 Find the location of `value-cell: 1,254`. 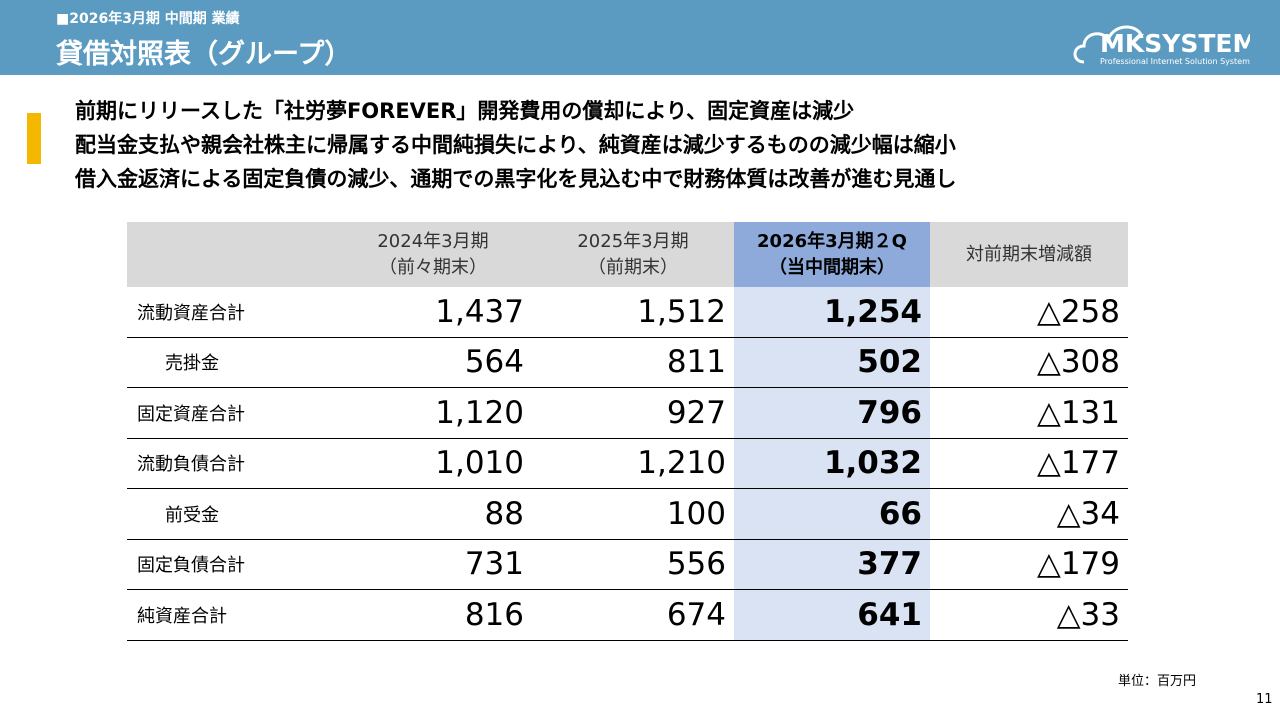

value-cell: 1,254 is located at coordinates (832, 312).